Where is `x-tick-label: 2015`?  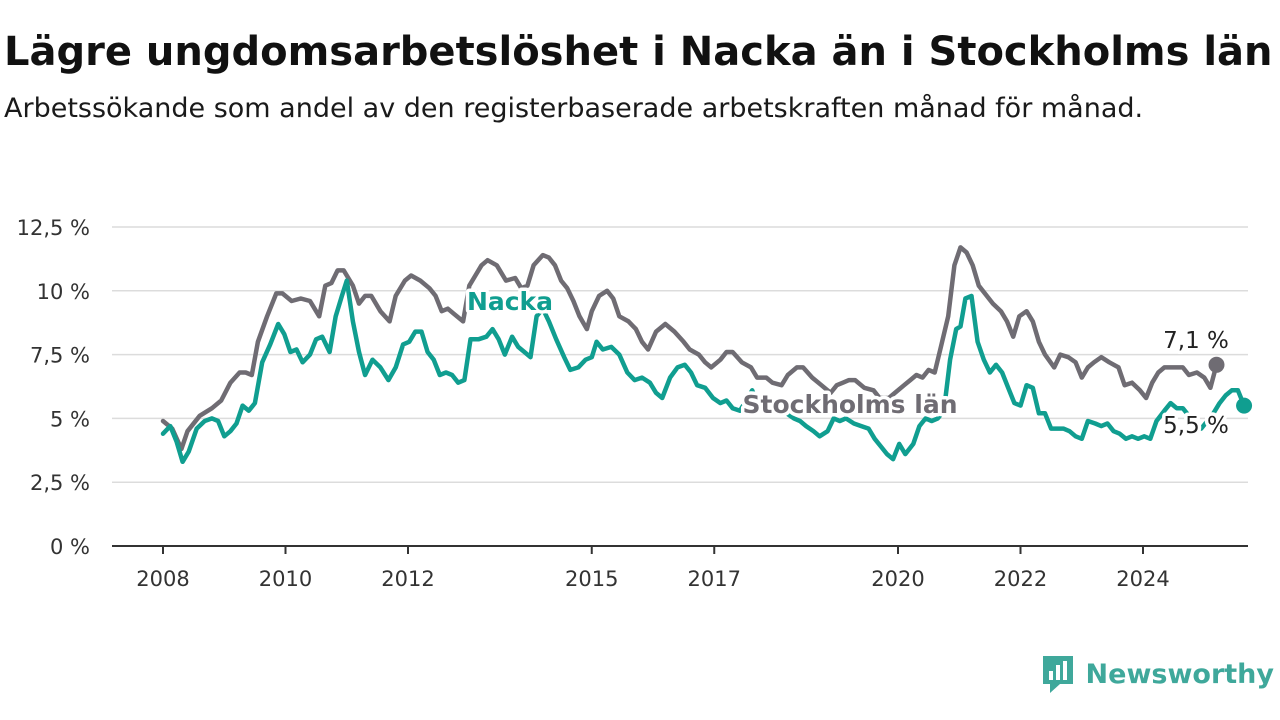 x-tick-label: 2015 is located at coordinates (591, 579).